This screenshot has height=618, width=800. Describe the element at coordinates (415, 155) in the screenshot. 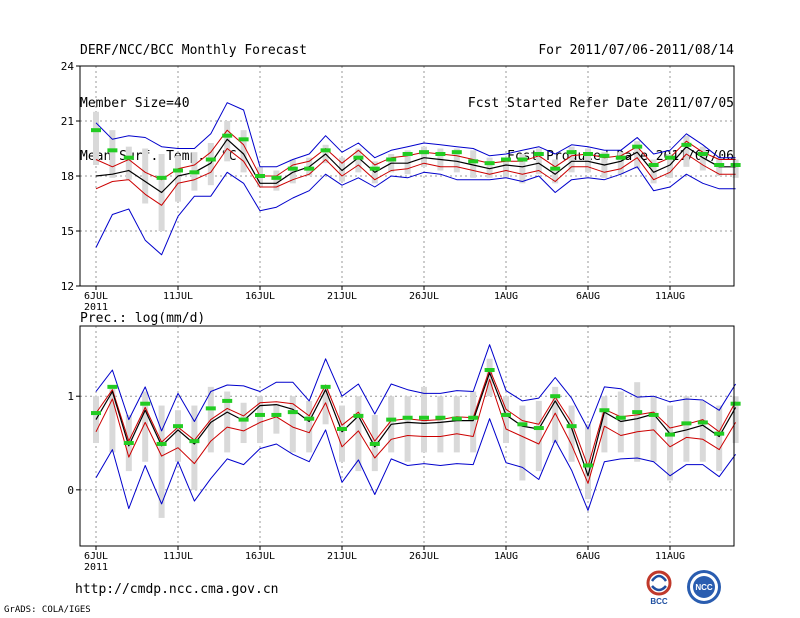

I see `panel1-inner-upper-line` at that location.